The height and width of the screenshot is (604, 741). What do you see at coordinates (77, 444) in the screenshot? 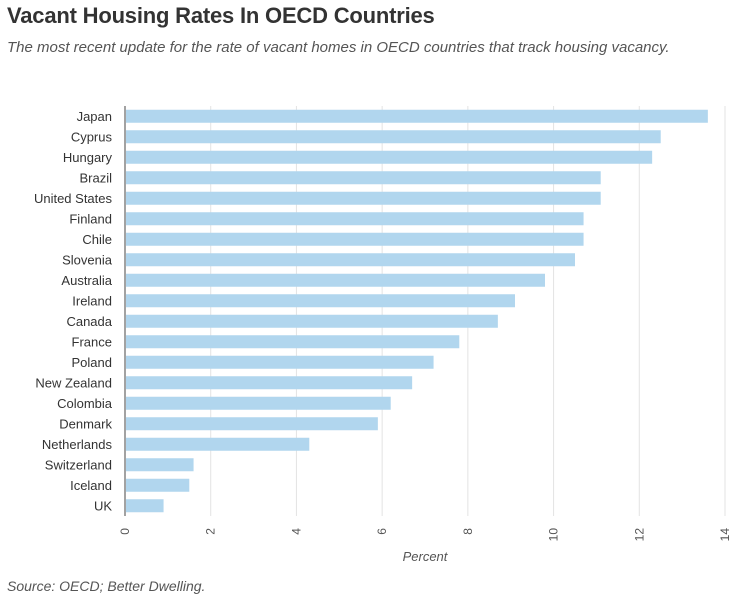
I see `category-label: Netherlands` at bounding box center [77, 444].